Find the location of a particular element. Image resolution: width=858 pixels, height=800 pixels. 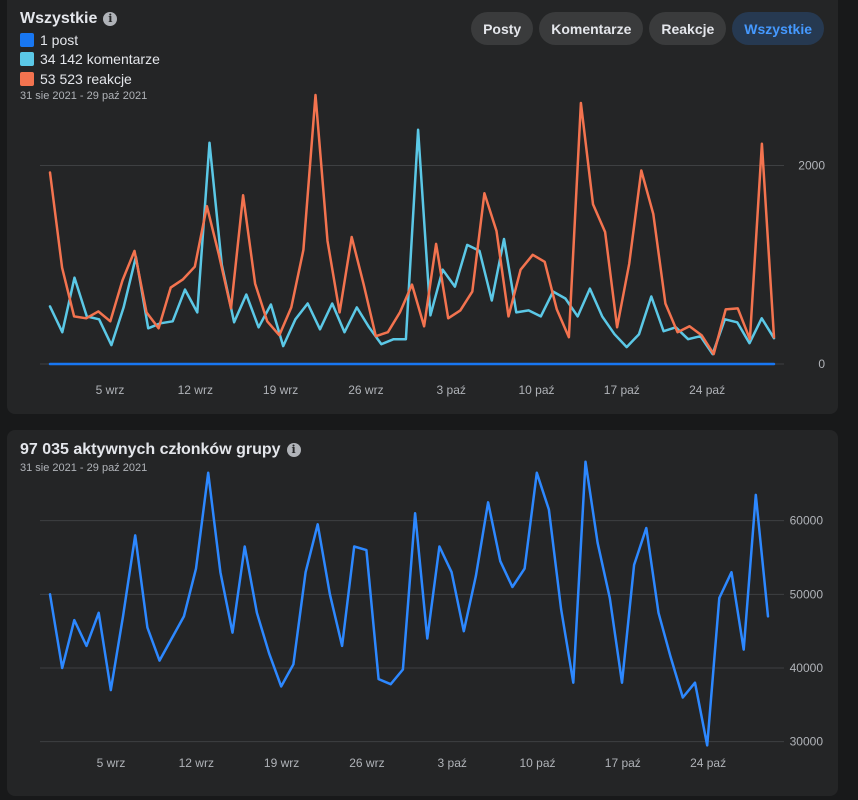

legend: 1 post 34 142 komentarze 53 523 reakcje is located at coordinates (90, 59).